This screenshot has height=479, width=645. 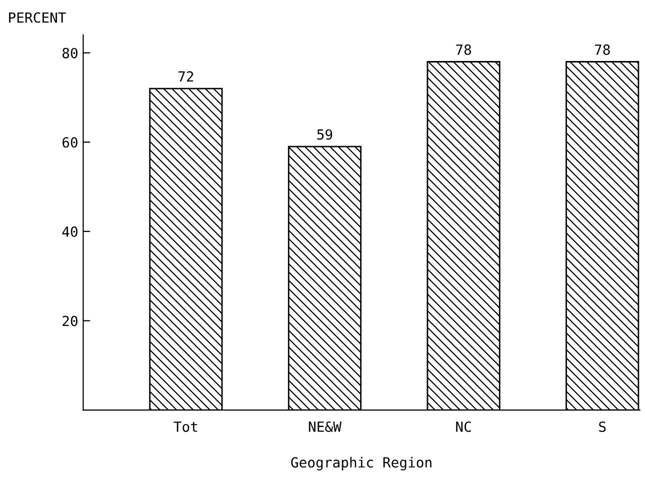 What do you see at coordinates (361, 463) in the screenshot?
I see `x-axis-title: Geographic Region` at bounding box center [361, 463].